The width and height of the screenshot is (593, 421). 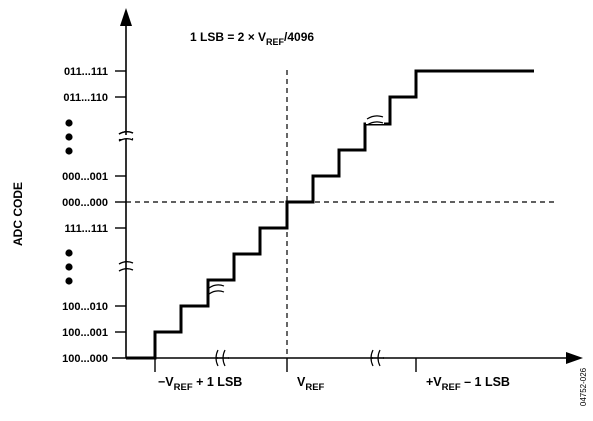 What do you see at coordinates (85, 177) in the screenshot?
I see `code-label: 000...001` at bounding box center [85, 177].